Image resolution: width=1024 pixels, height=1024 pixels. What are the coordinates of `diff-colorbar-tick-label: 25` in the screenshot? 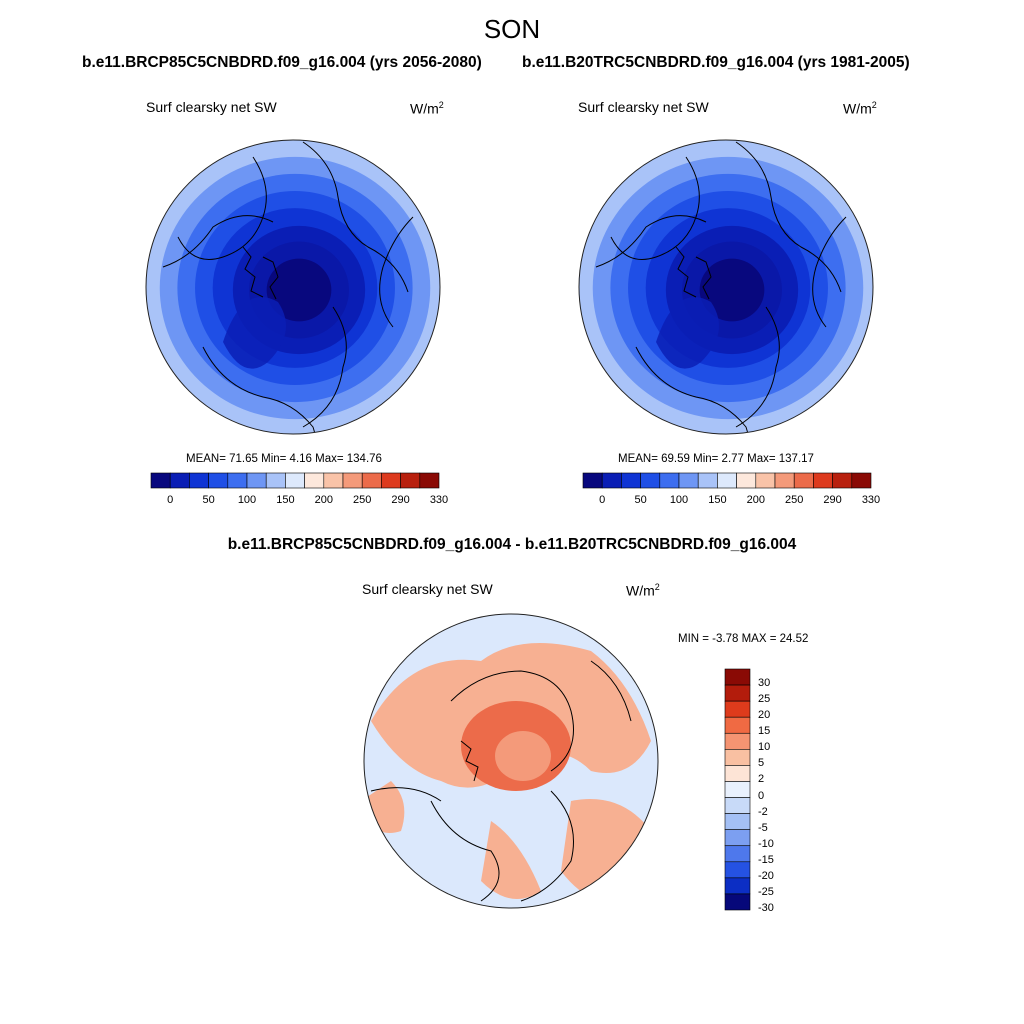 It's located at (764, 699).